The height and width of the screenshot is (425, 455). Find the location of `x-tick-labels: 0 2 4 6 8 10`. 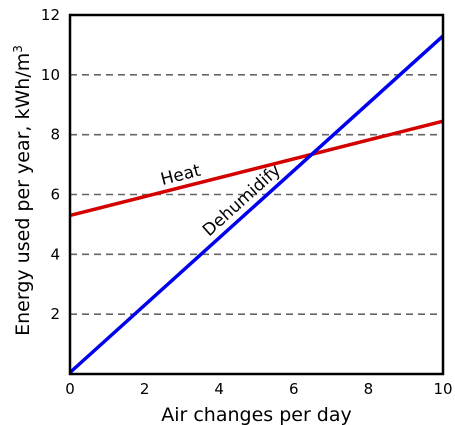

x-tick-labels: 0 2 4 6 8 10 is located at coordinates (258, 389).